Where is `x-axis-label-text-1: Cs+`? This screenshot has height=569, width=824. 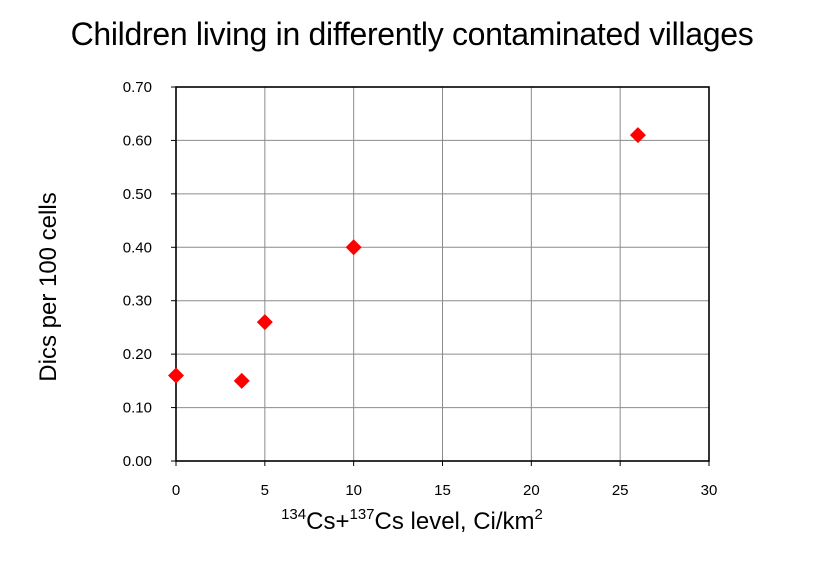
x-axis-label-text-1: Cs+ is located at coordinates (328, 521).